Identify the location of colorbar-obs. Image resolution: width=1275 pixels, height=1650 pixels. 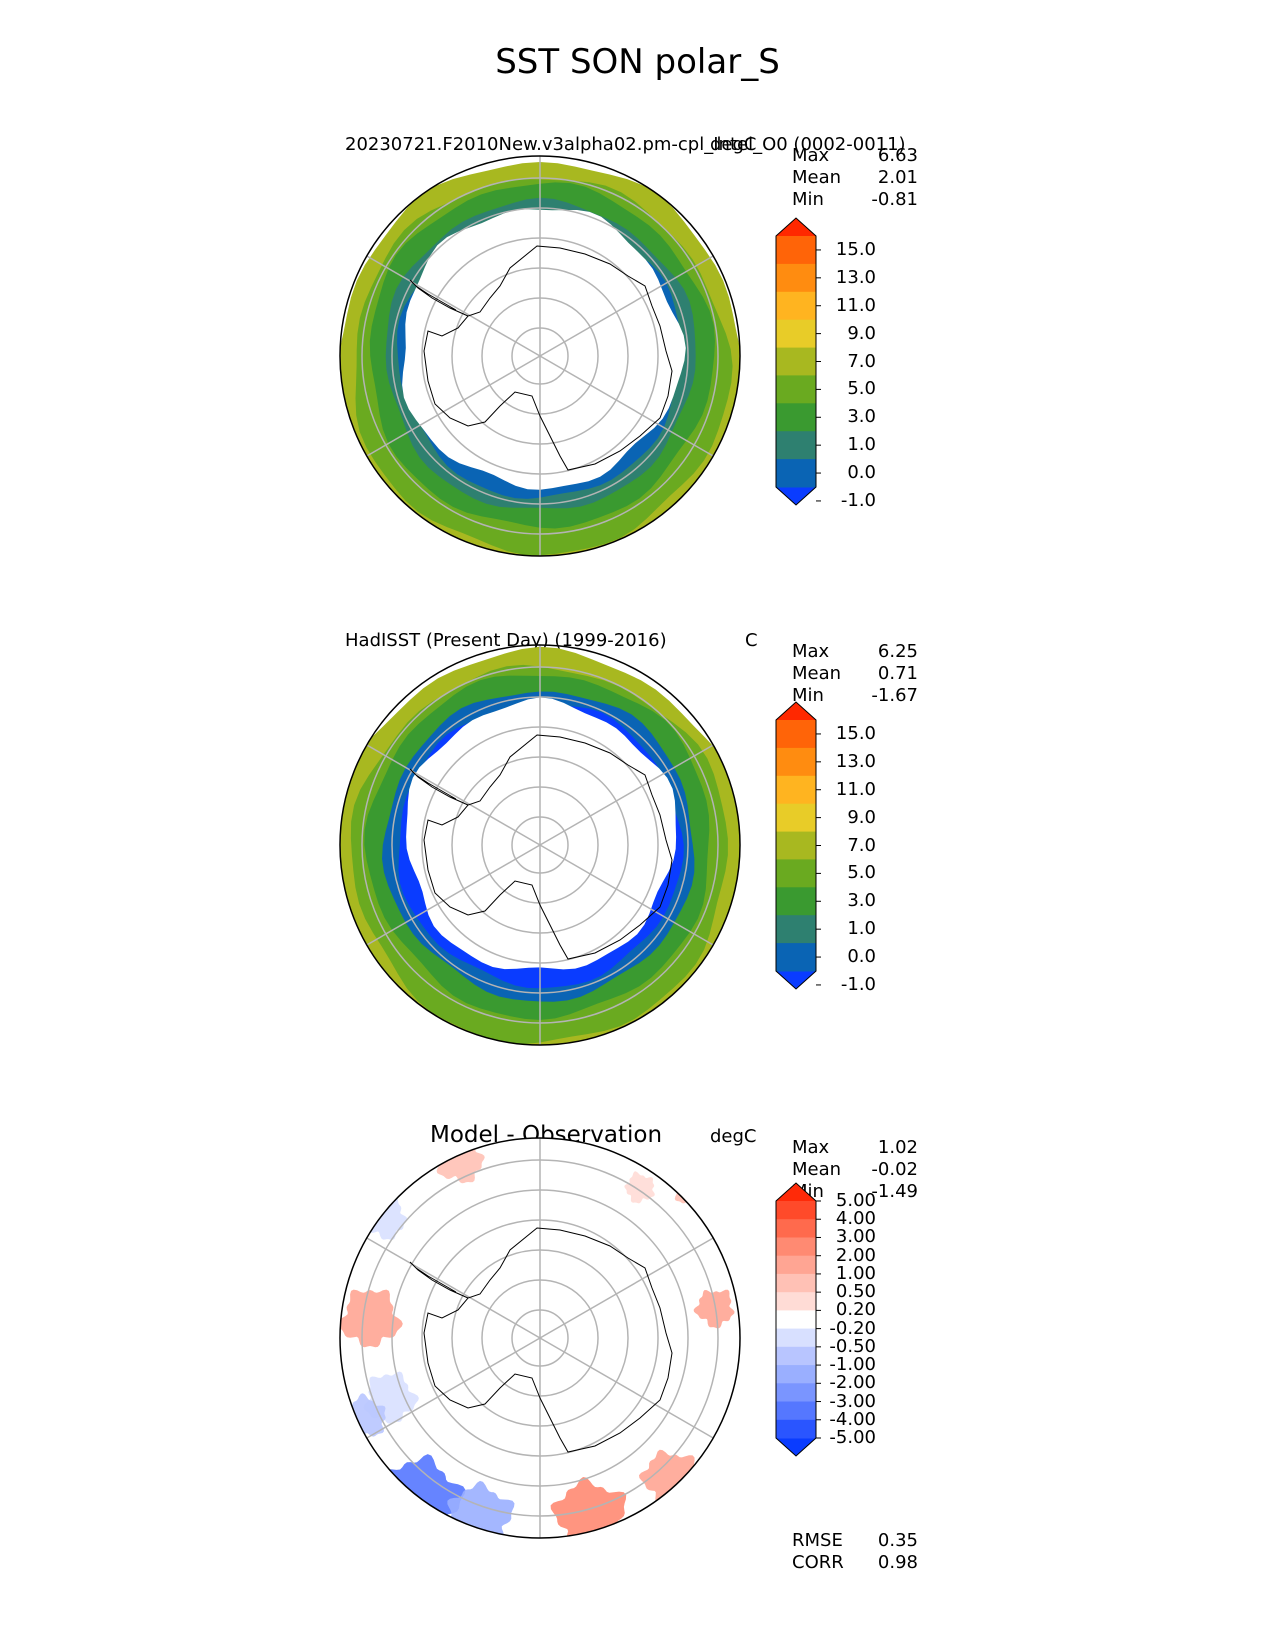
(798, 845).